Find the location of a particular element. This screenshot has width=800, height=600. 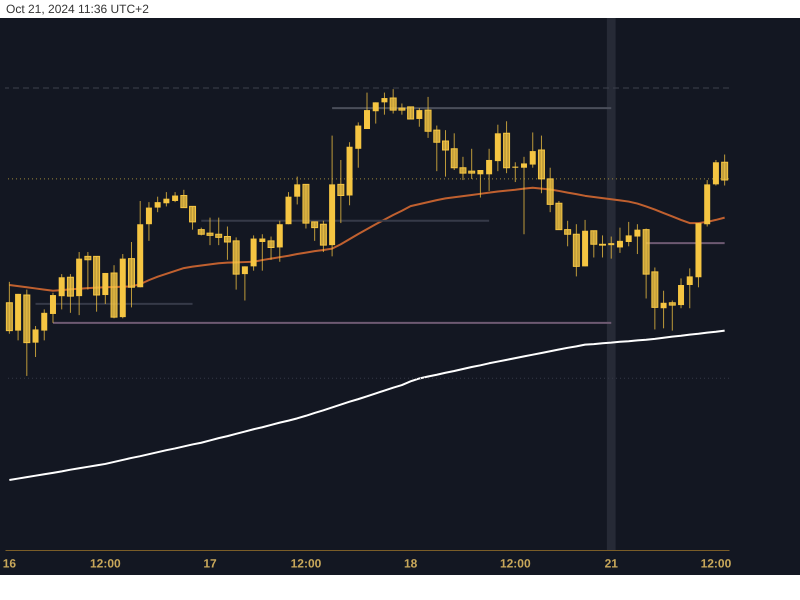

x-tick-label: 21 is located at coordinates (611, 563).